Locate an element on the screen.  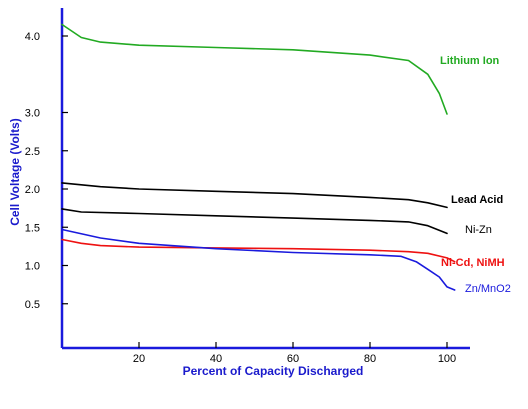
series-label-ni-zn: Ni-Zn is located at coordinates (478, 230).